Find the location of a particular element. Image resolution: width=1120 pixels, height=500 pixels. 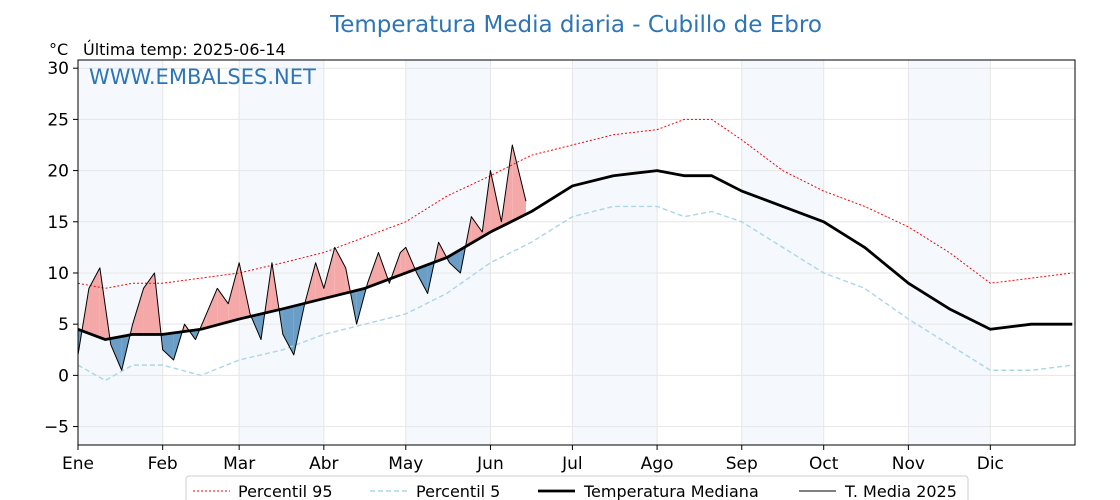

x-tick-label-mar: Mar is located at coordinates (239, 464).